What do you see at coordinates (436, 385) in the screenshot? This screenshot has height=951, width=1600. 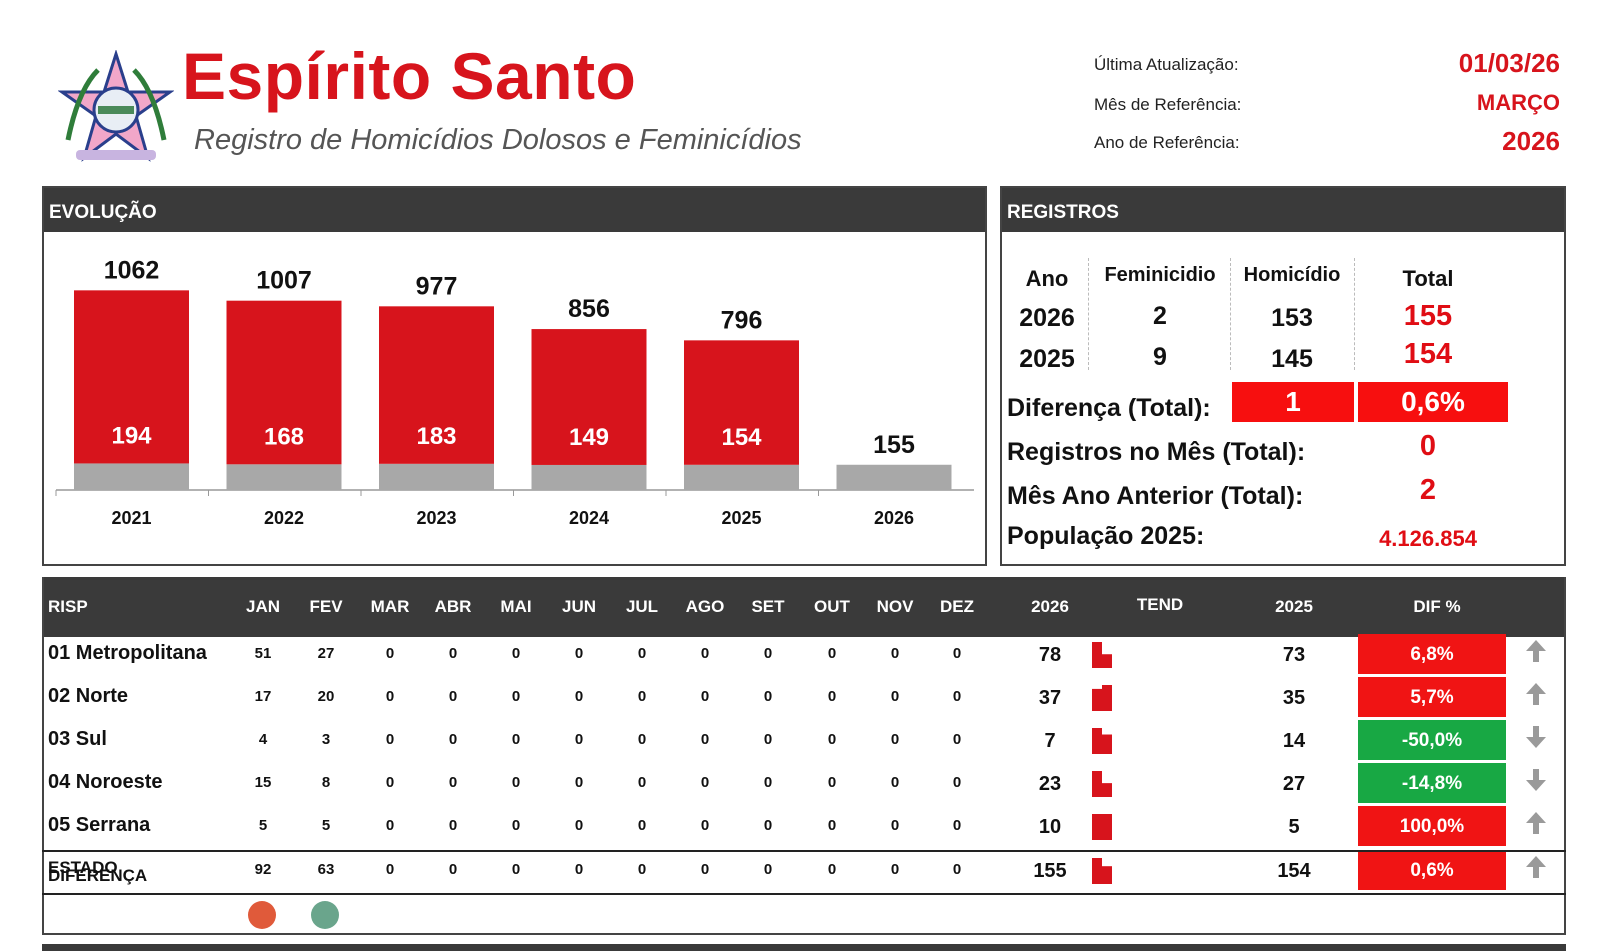 I see `bar-main-2023` at bounding box center [436, 385].